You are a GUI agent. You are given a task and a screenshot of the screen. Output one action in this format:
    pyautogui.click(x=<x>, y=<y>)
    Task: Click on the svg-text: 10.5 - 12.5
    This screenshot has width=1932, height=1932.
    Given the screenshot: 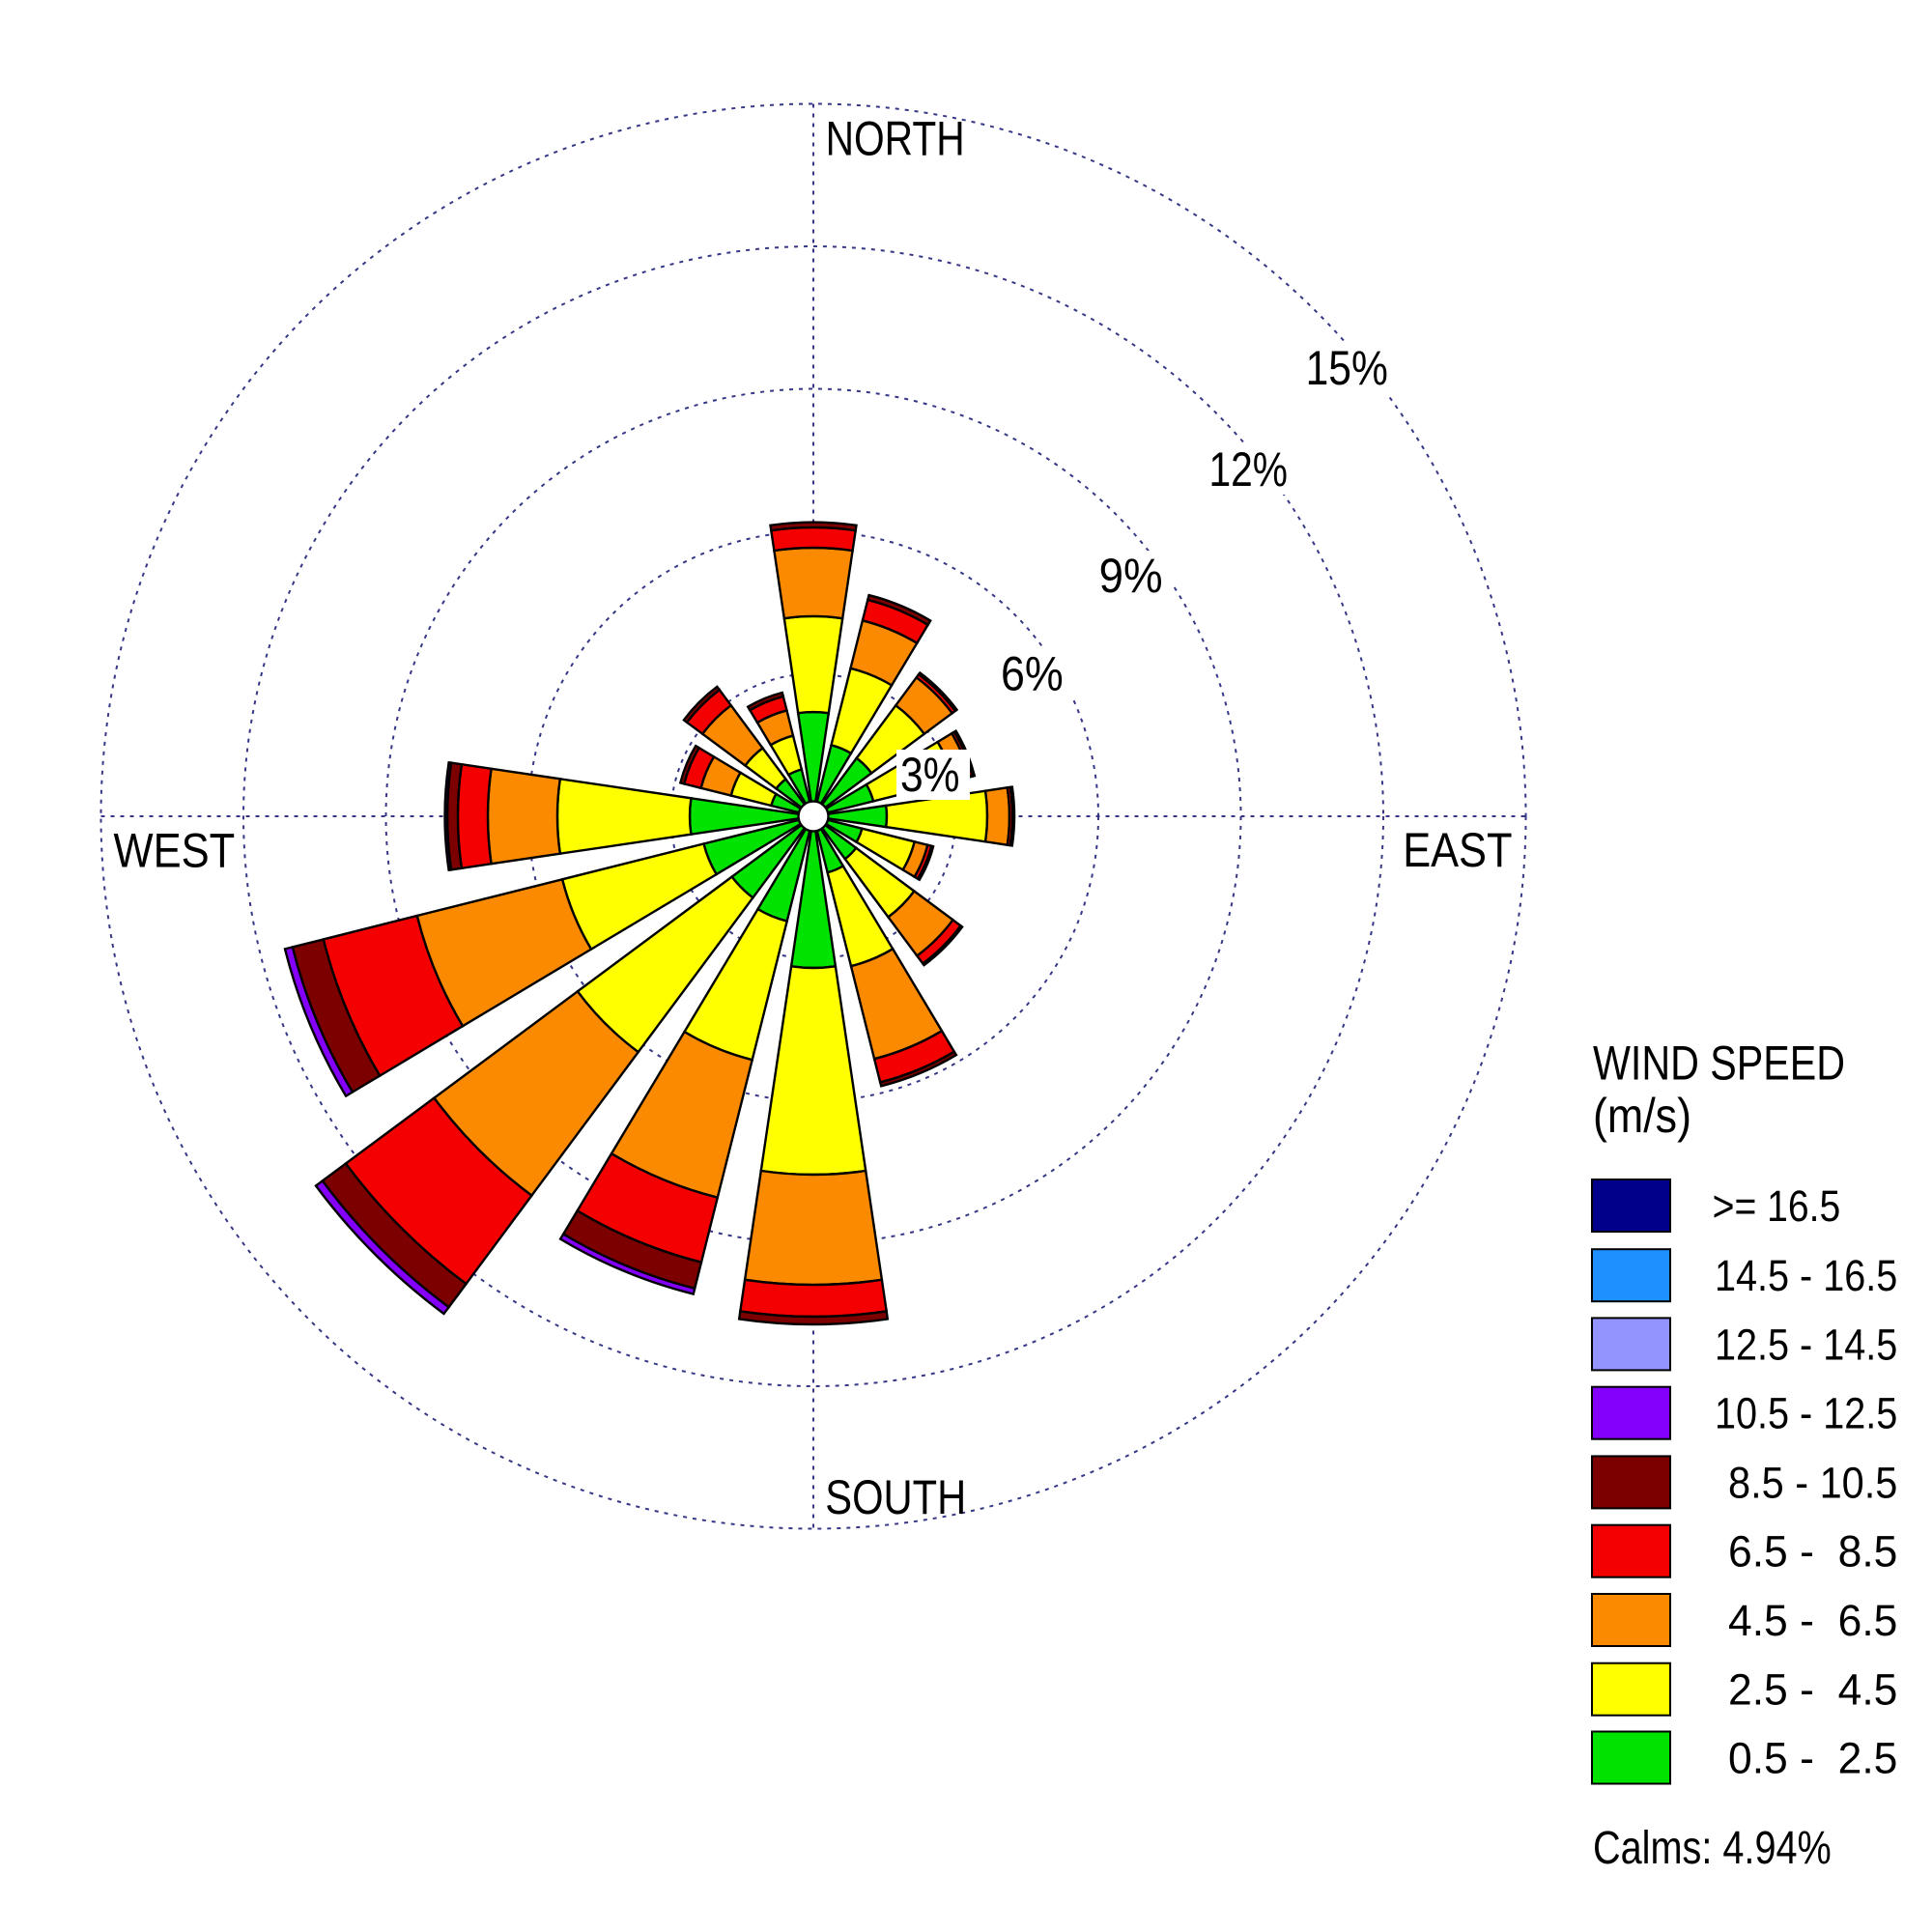 What is the action you would take?
    pyautogui.click(x=1806, y=1413)
    